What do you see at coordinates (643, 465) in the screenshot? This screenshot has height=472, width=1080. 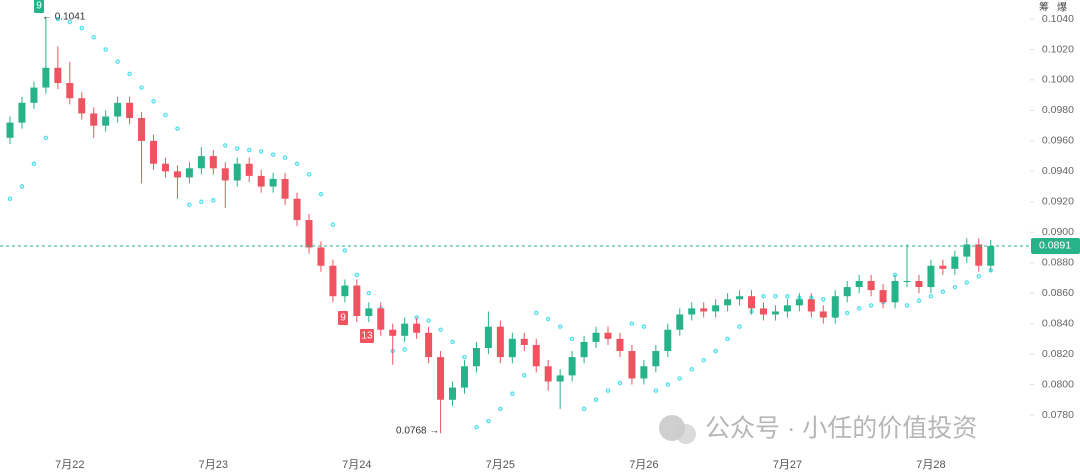 I see `x-tick-label: 7月26` at bounding box center [643, 465].